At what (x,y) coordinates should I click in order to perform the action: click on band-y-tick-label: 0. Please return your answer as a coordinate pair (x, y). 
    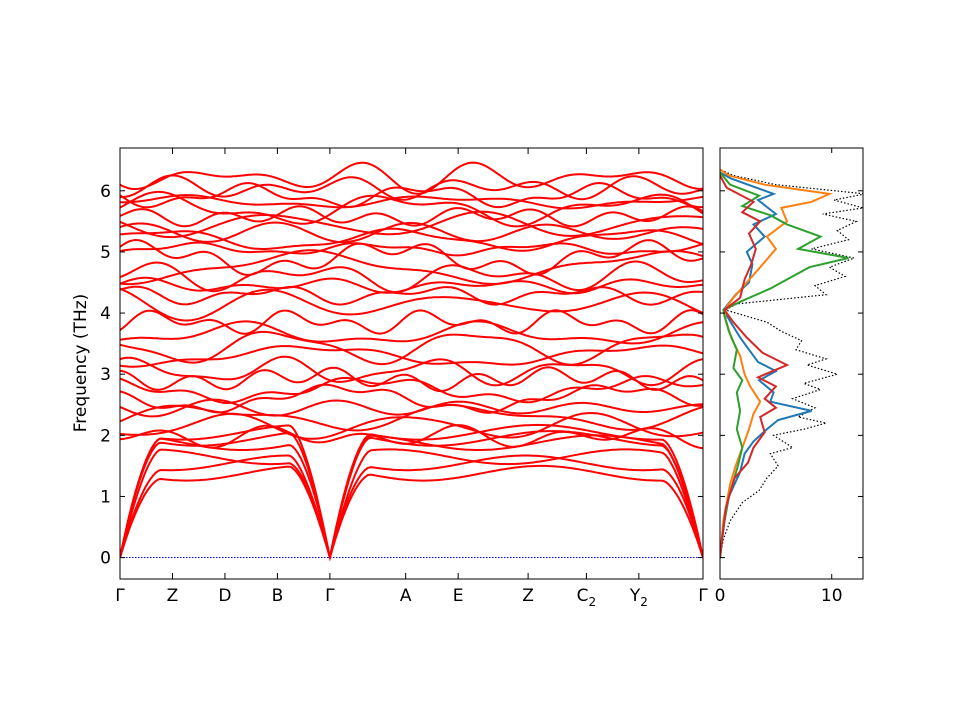
    Looking at the image, I should click on (105, 559).